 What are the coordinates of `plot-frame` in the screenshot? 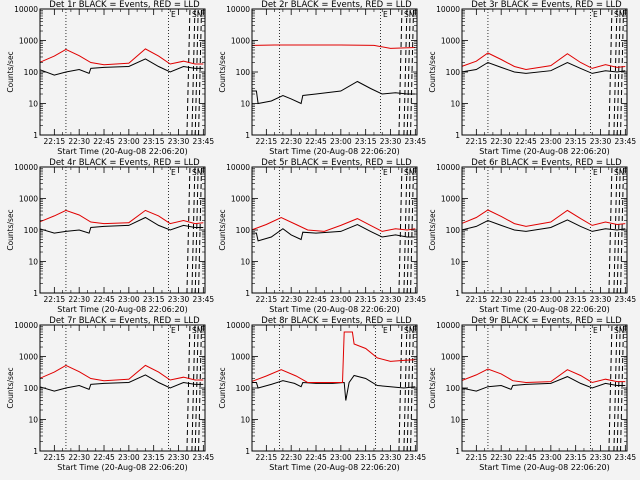 It's located at (544, 72).